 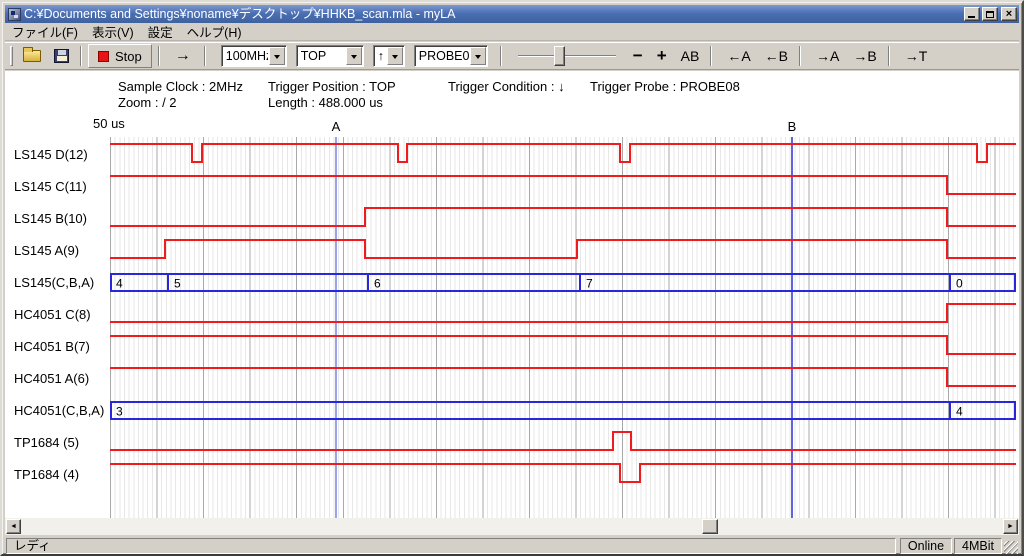 I want to click on open-file-button, so click(x=32, y=56).